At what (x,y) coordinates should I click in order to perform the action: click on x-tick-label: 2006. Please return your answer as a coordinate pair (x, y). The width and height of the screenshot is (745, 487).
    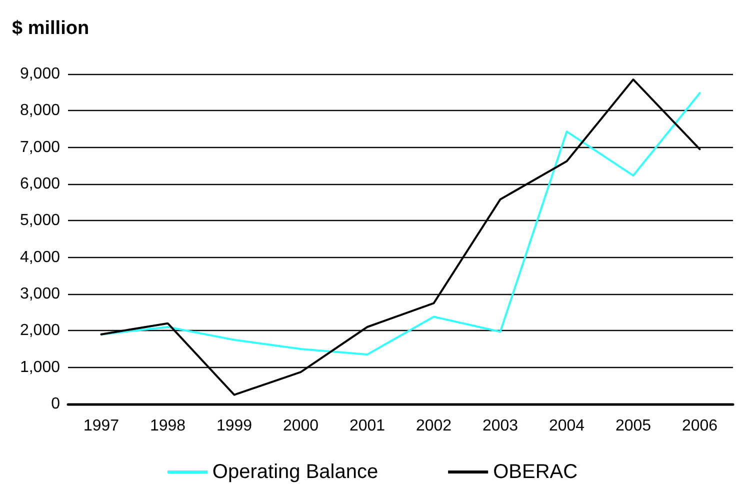
    Looking at the image, I should click on (700, 426).